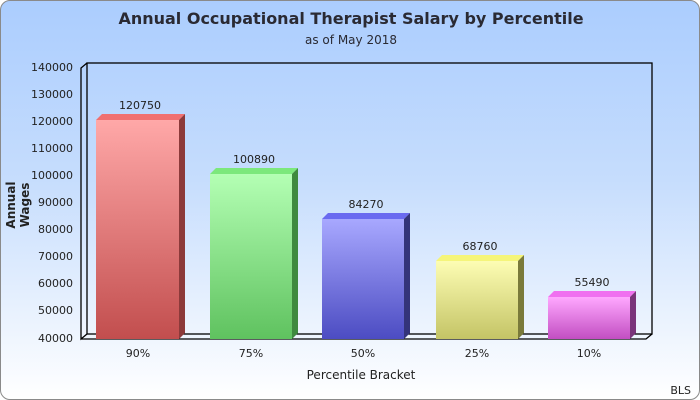  Describe the element at coordinates (480, 246) in the screenshot. I see `bar-value-label: 68760` at that location.